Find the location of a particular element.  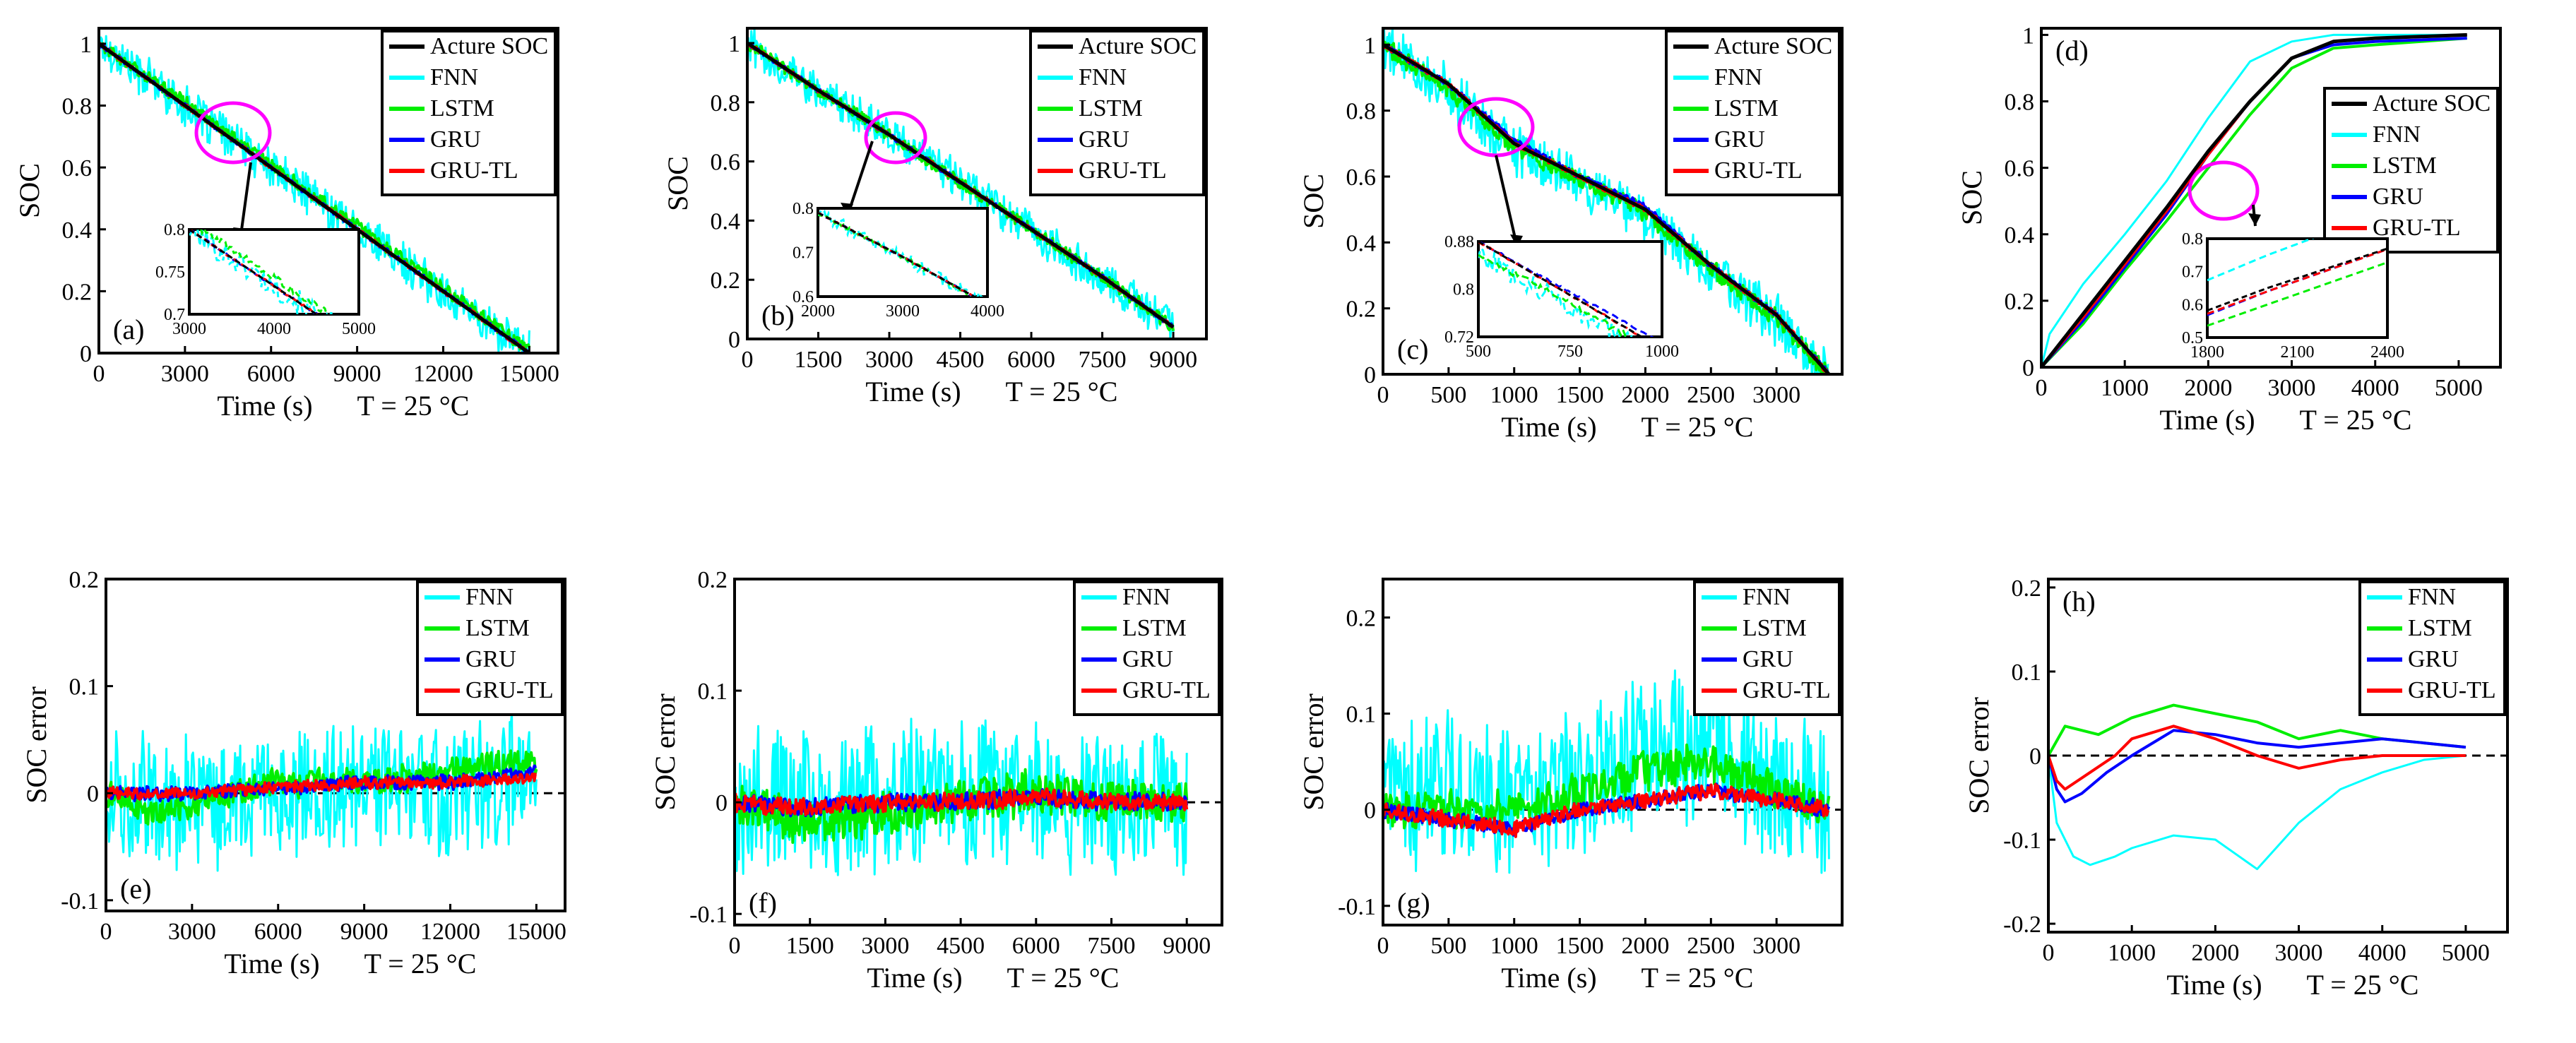

inset-zoom: 500 750 1000 0.72 0.8 0.88 is located at coordinates (1561, 297).